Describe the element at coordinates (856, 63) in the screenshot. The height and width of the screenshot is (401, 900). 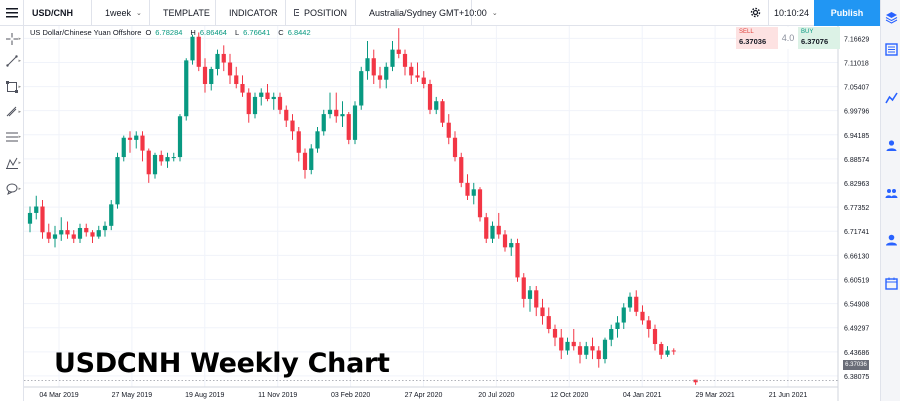
I see `y-tick-label: 7.11018` at that location.